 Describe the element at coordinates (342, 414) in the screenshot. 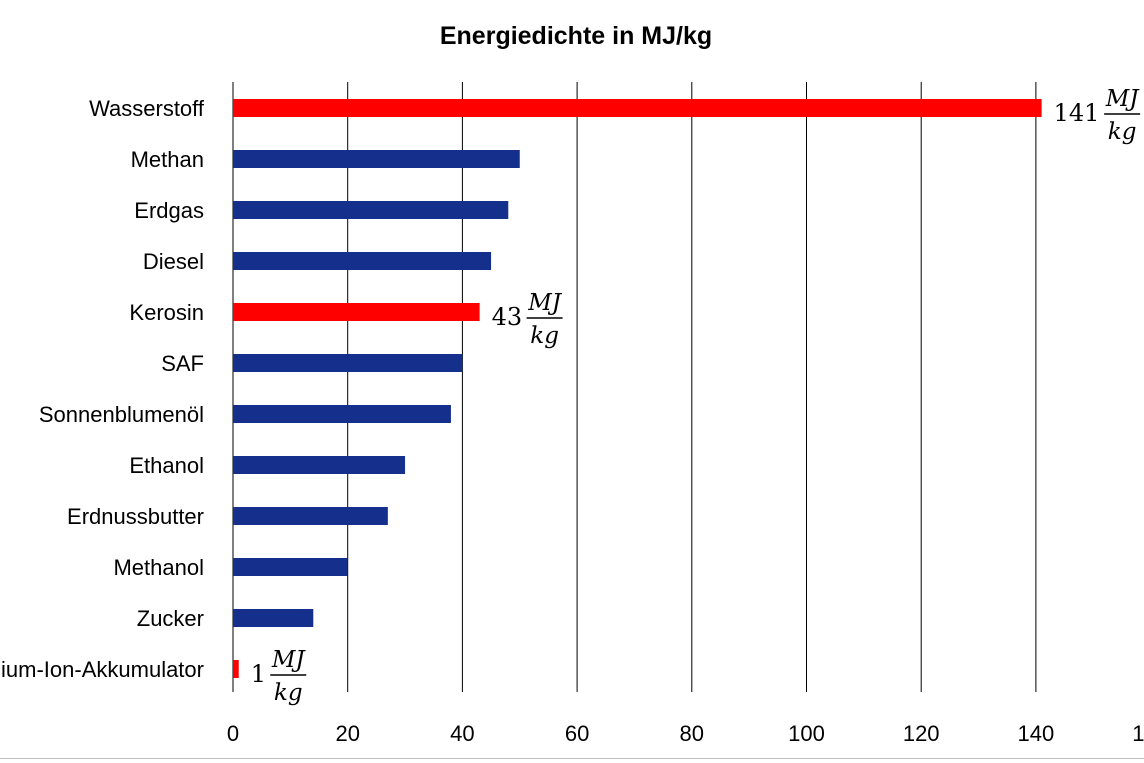

I see `bar-sonnenblumenöl` at that location.